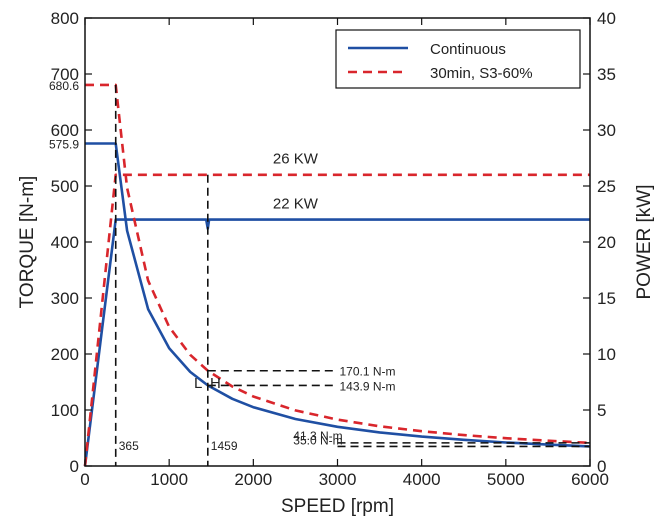 Image resolution: width=665 pixels, height=518 pixels. What do you see at coordinates (606, 298) in the screenshot?
I see `y-right-tick-label-3: 15` at bounding box center [606, 298].